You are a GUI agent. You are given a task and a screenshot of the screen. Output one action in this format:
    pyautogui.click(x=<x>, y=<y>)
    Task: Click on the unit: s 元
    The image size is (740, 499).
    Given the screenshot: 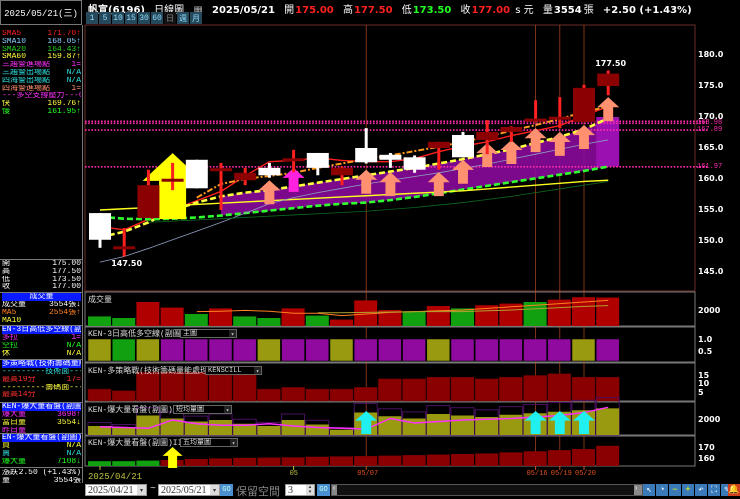 What is the action you would take?
    pyautogui.click(x=524, y=10)
    